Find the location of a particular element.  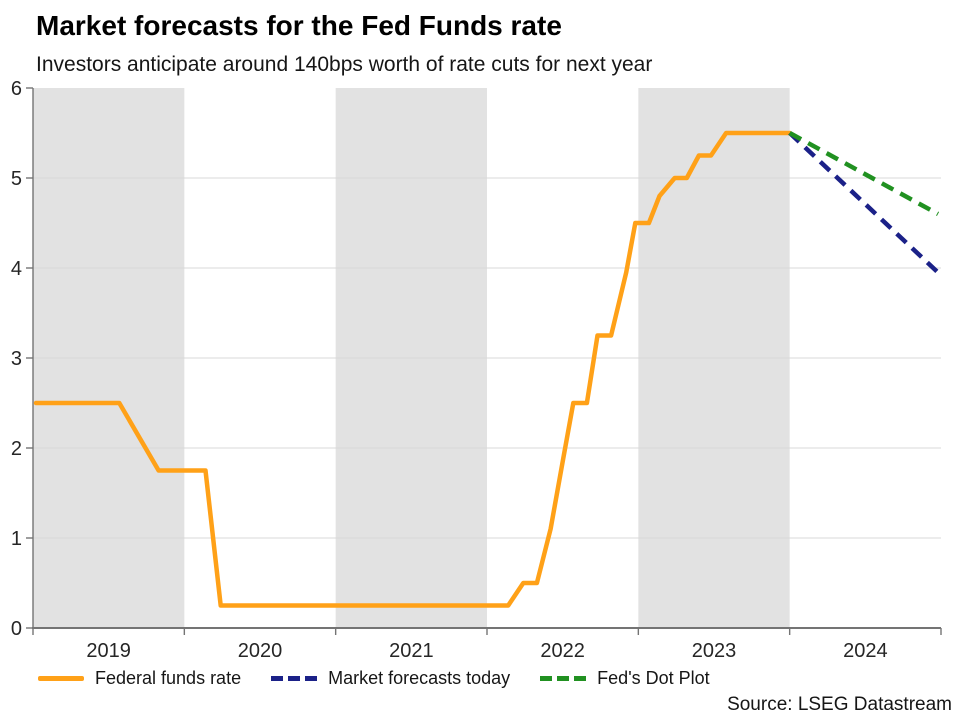

legend-label-federal-funds-rate: Federal funds rate is located at coordinates (168, 678).